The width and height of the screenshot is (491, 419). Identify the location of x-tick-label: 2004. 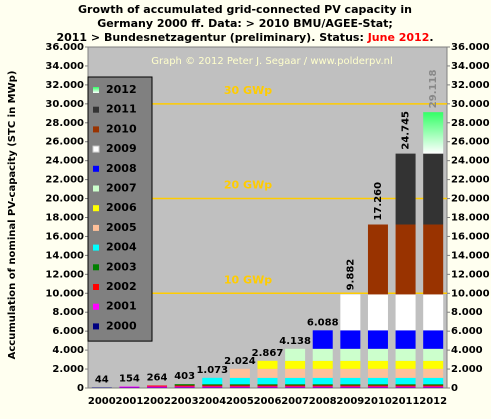
(212, 401).